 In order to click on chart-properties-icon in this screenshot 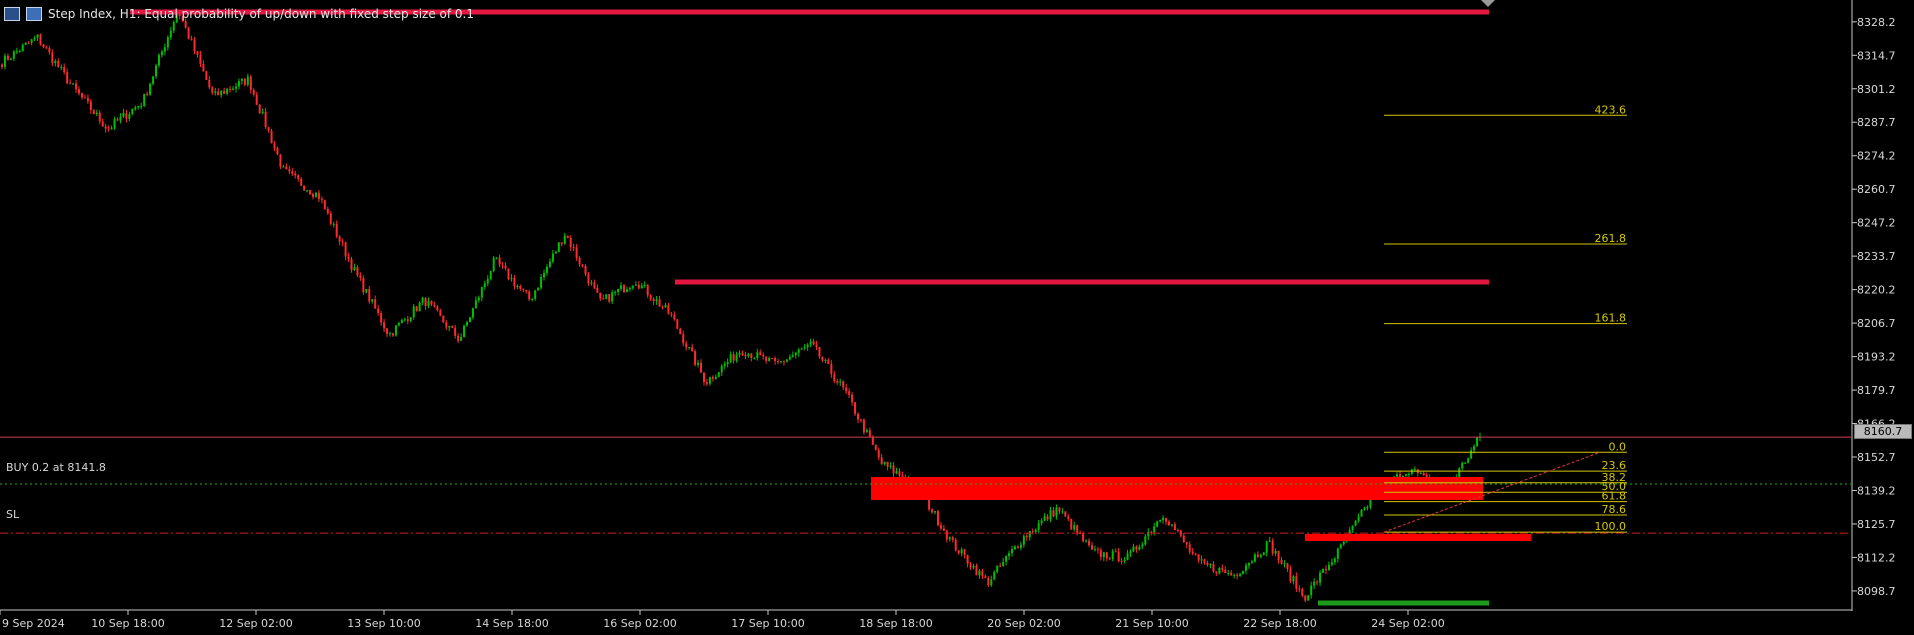, I will do `click(34, 14)`.